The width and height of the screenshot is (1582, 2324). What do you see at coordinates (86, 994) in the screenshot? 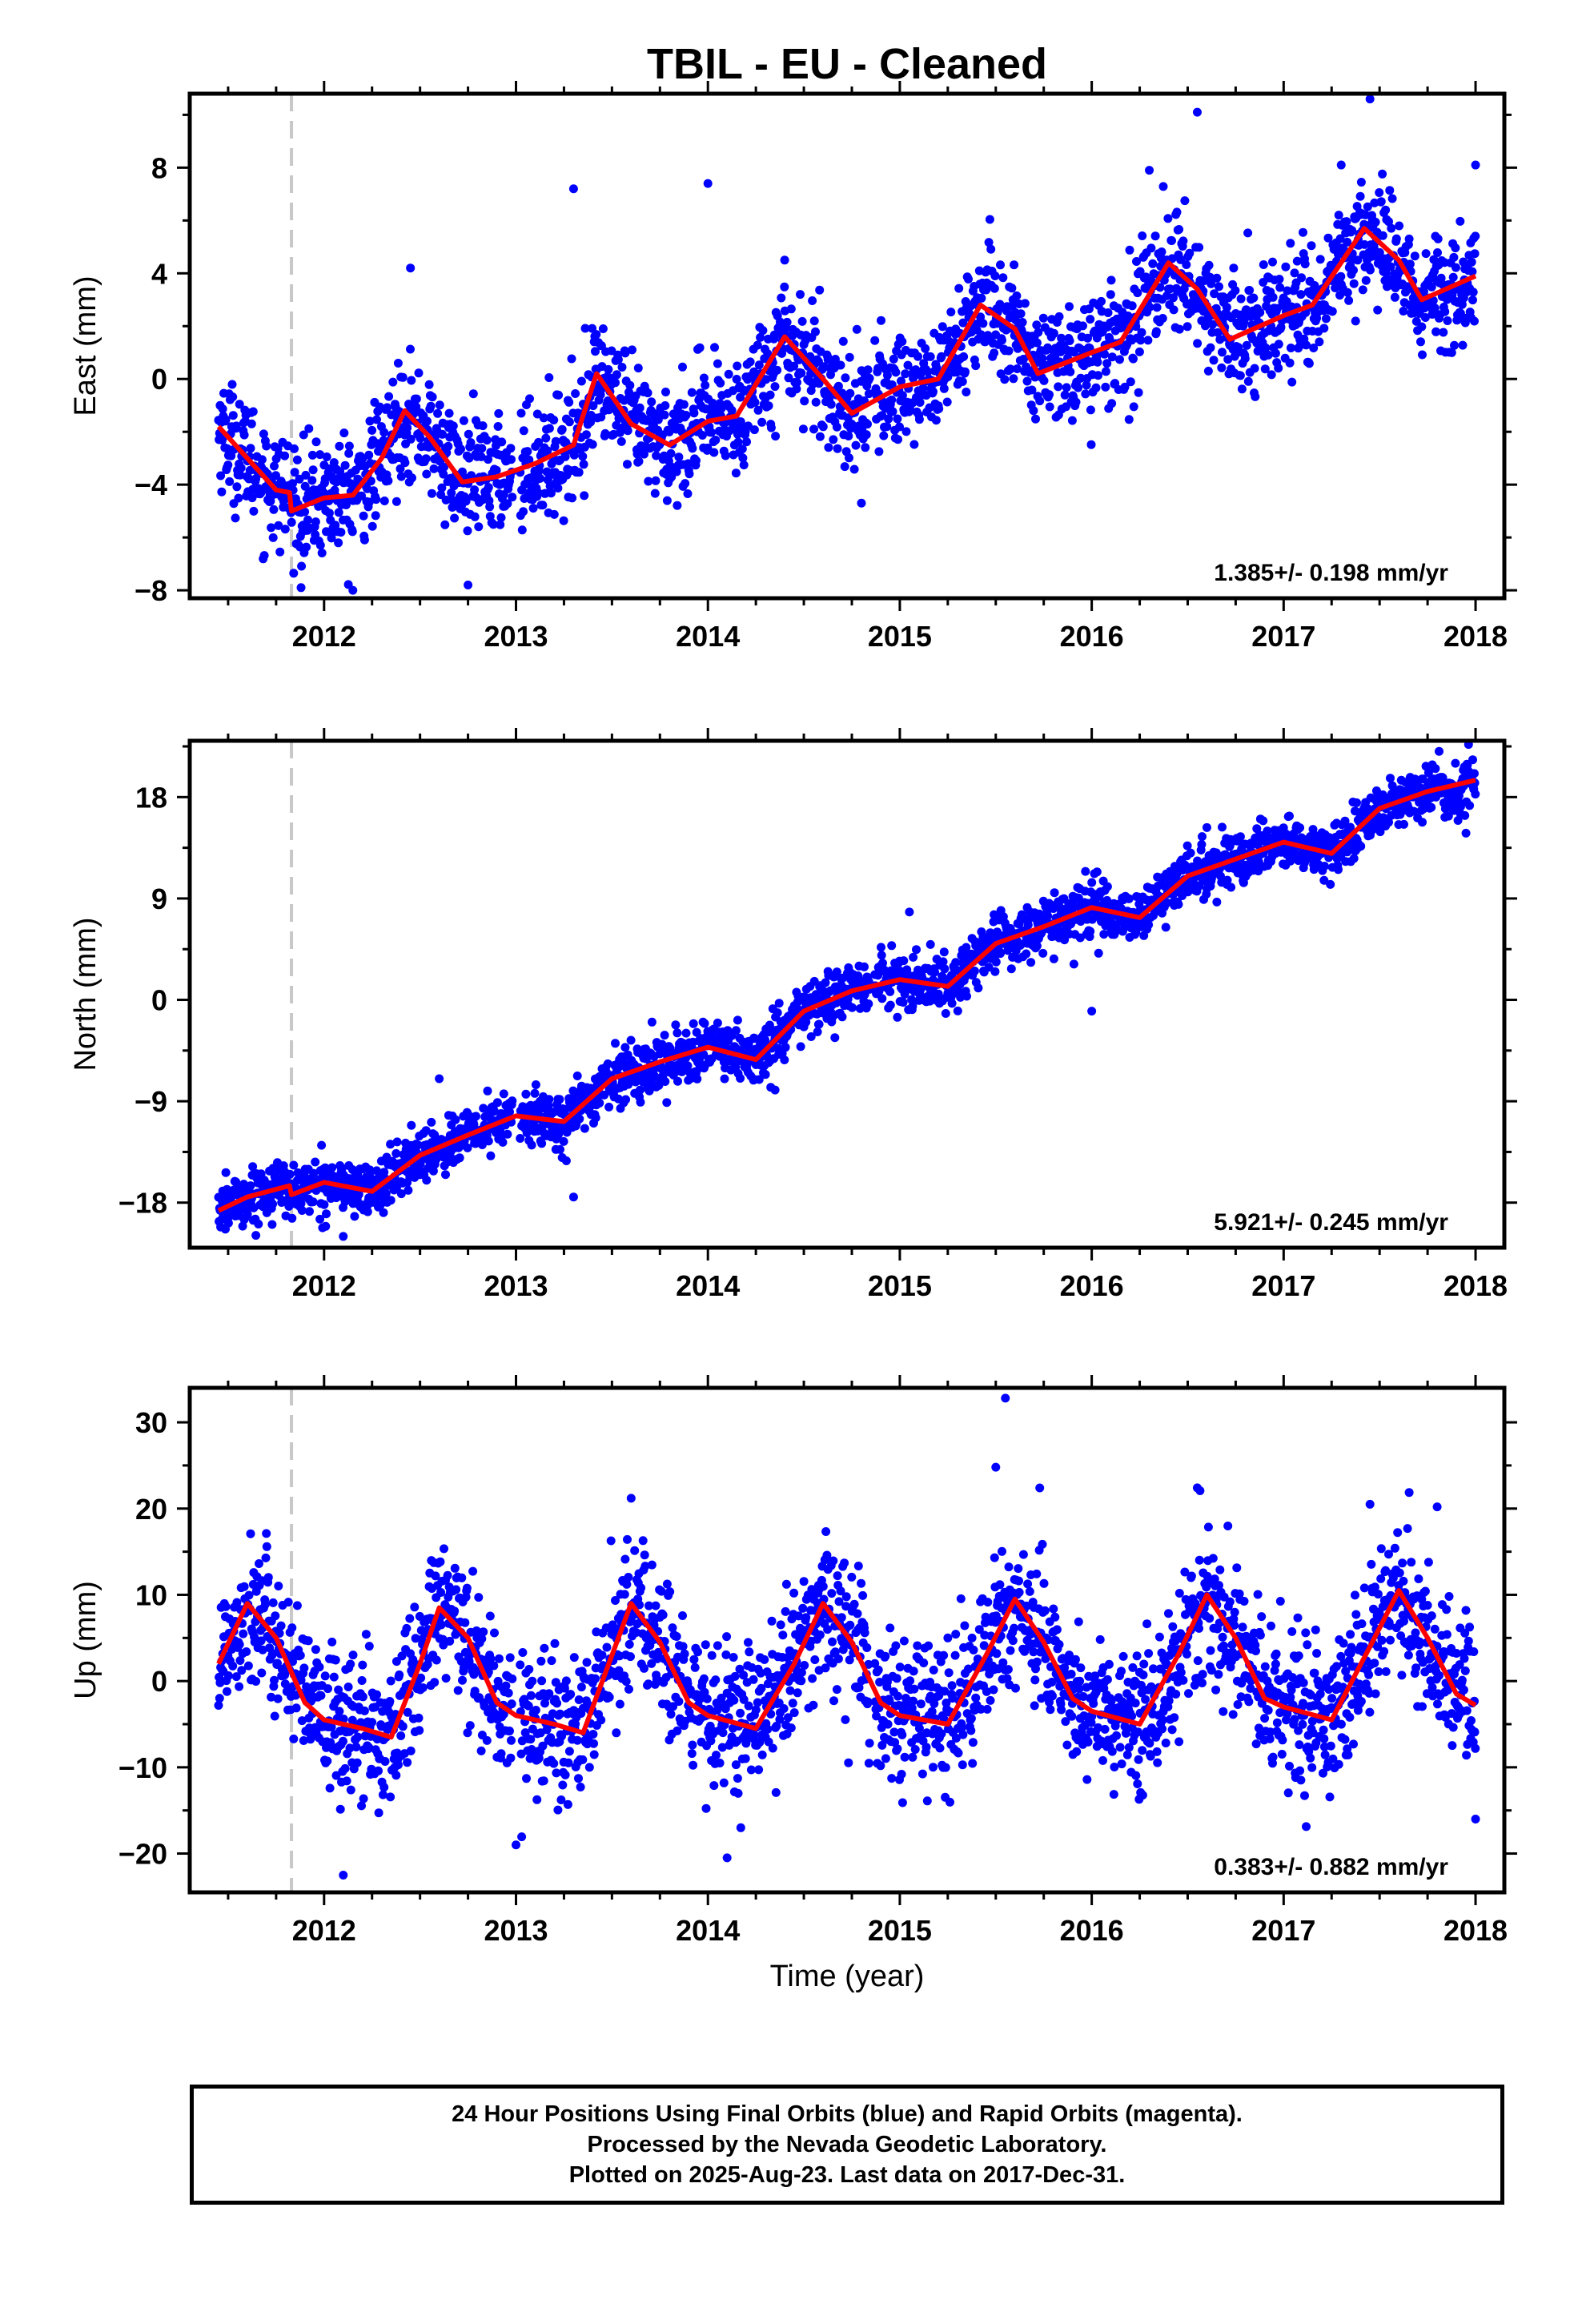
I see `y-axis-title: North (mm)` at bounding box center [86, 994].